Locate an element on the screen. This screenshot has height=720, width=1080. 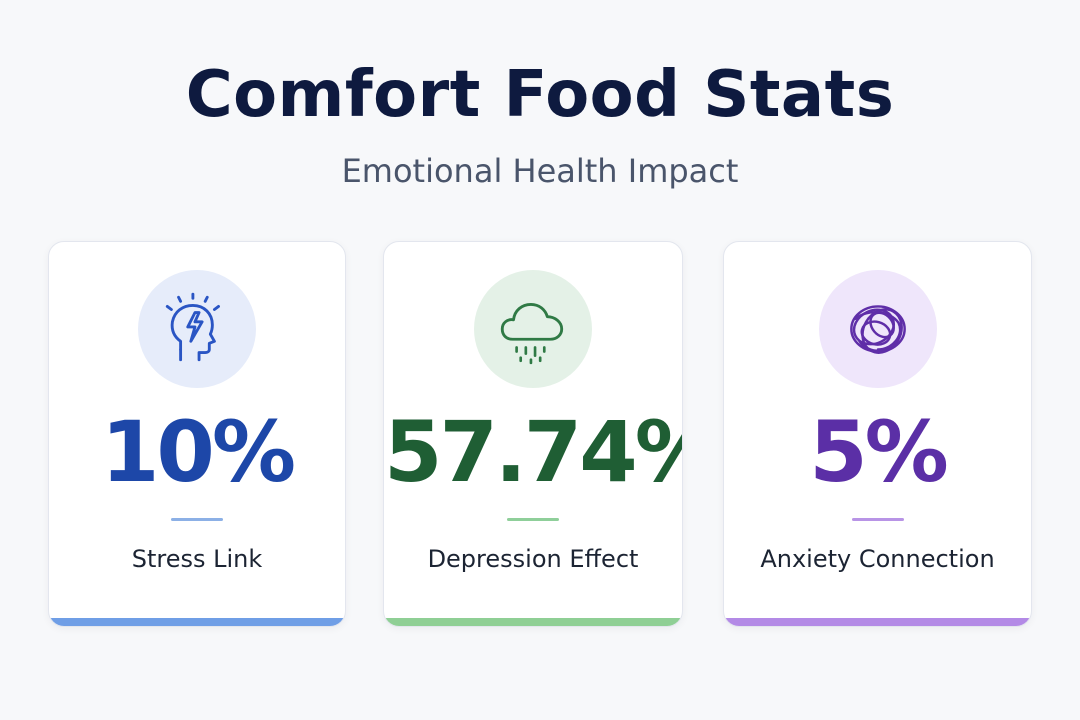
page-subtitle: Emotional Health Impact is located at coordinates (540, 171).